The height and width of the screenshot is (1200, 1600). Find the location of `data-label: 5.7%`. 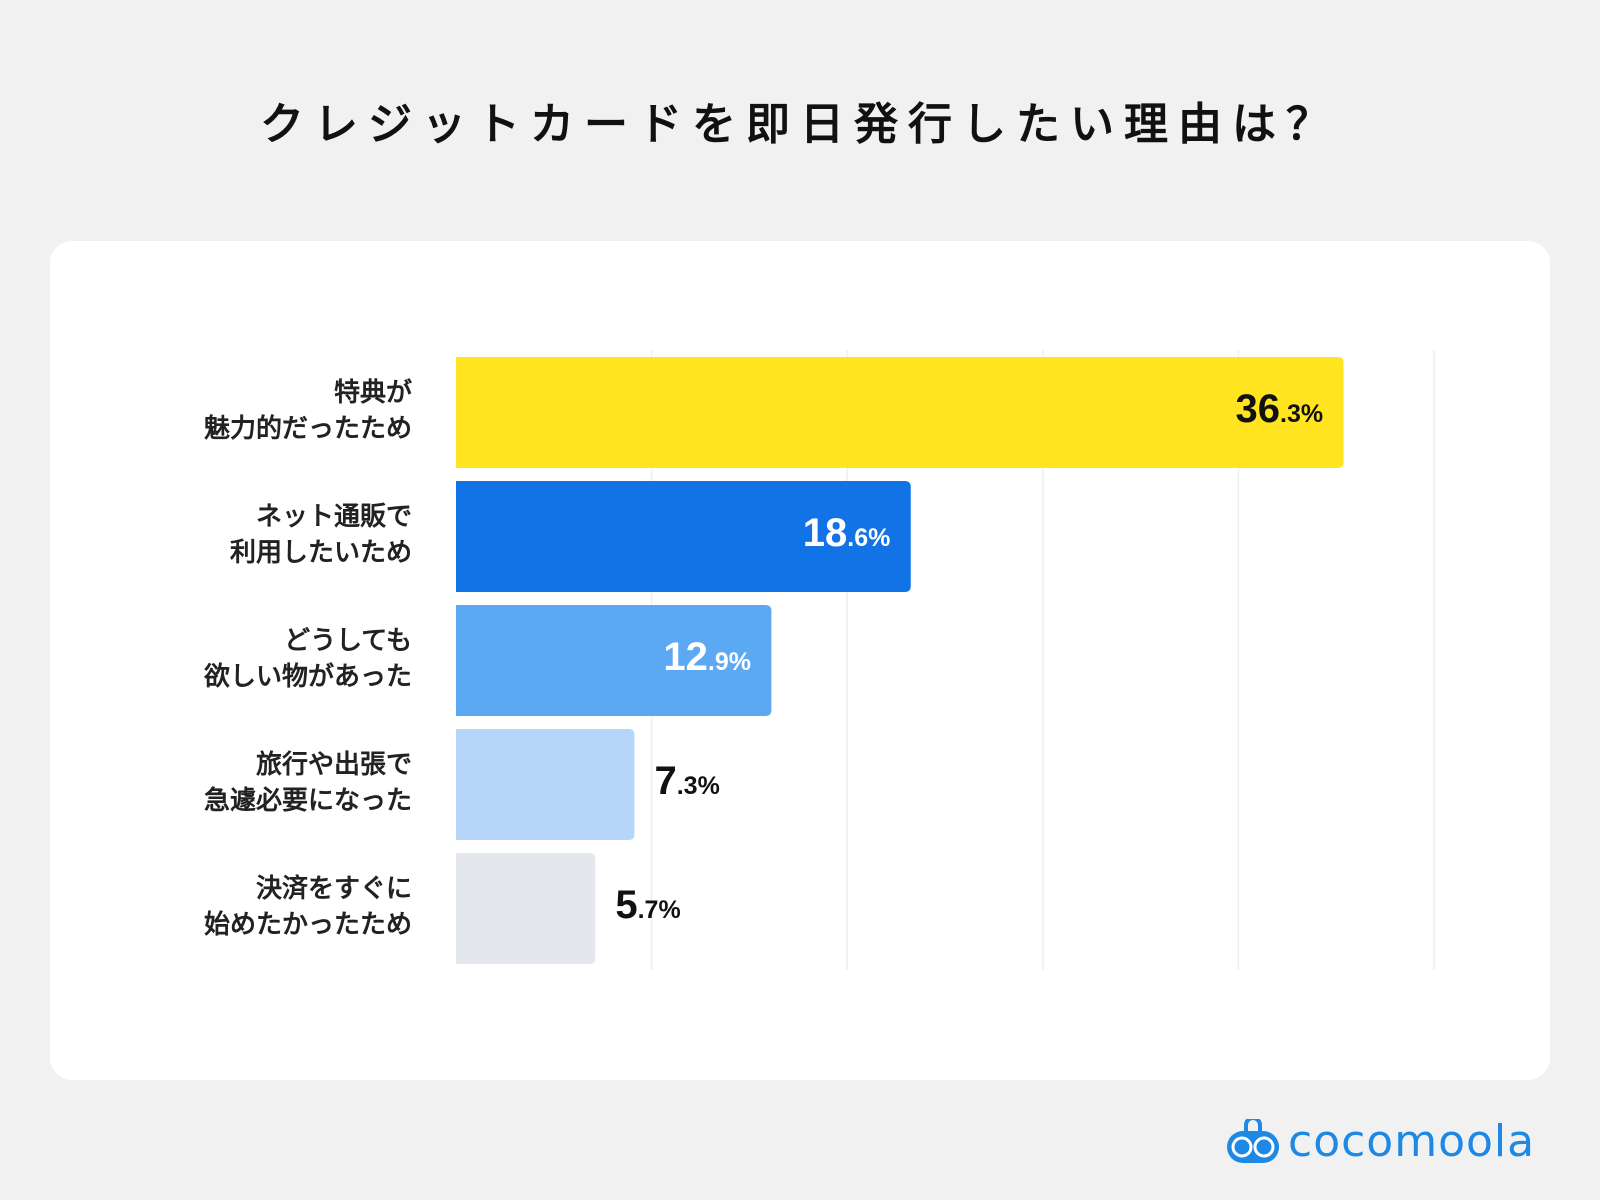

data-label: 5.7% is located at coordinates (647, 905).